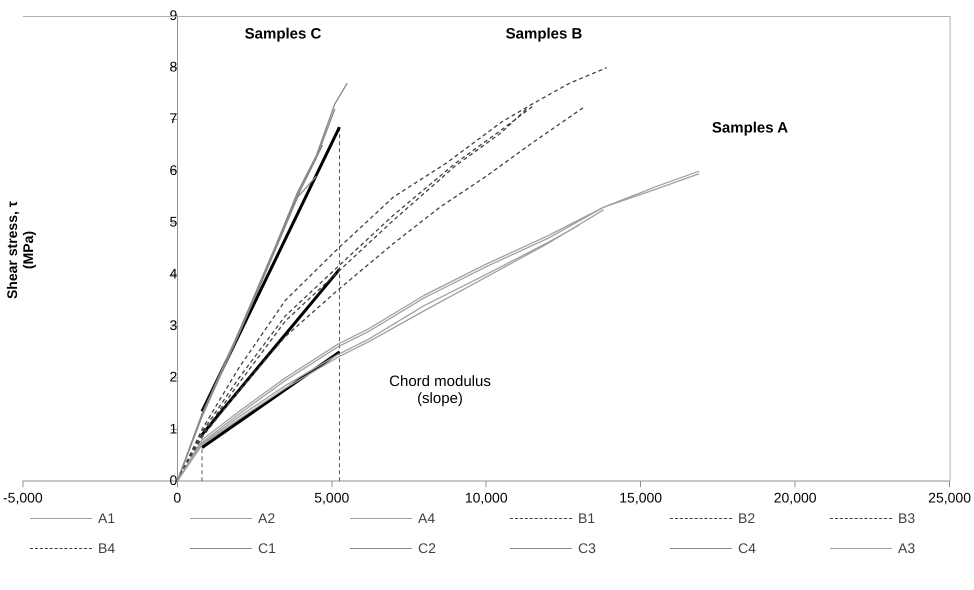  I want to click on legend-label: A3, so click(907, 548).